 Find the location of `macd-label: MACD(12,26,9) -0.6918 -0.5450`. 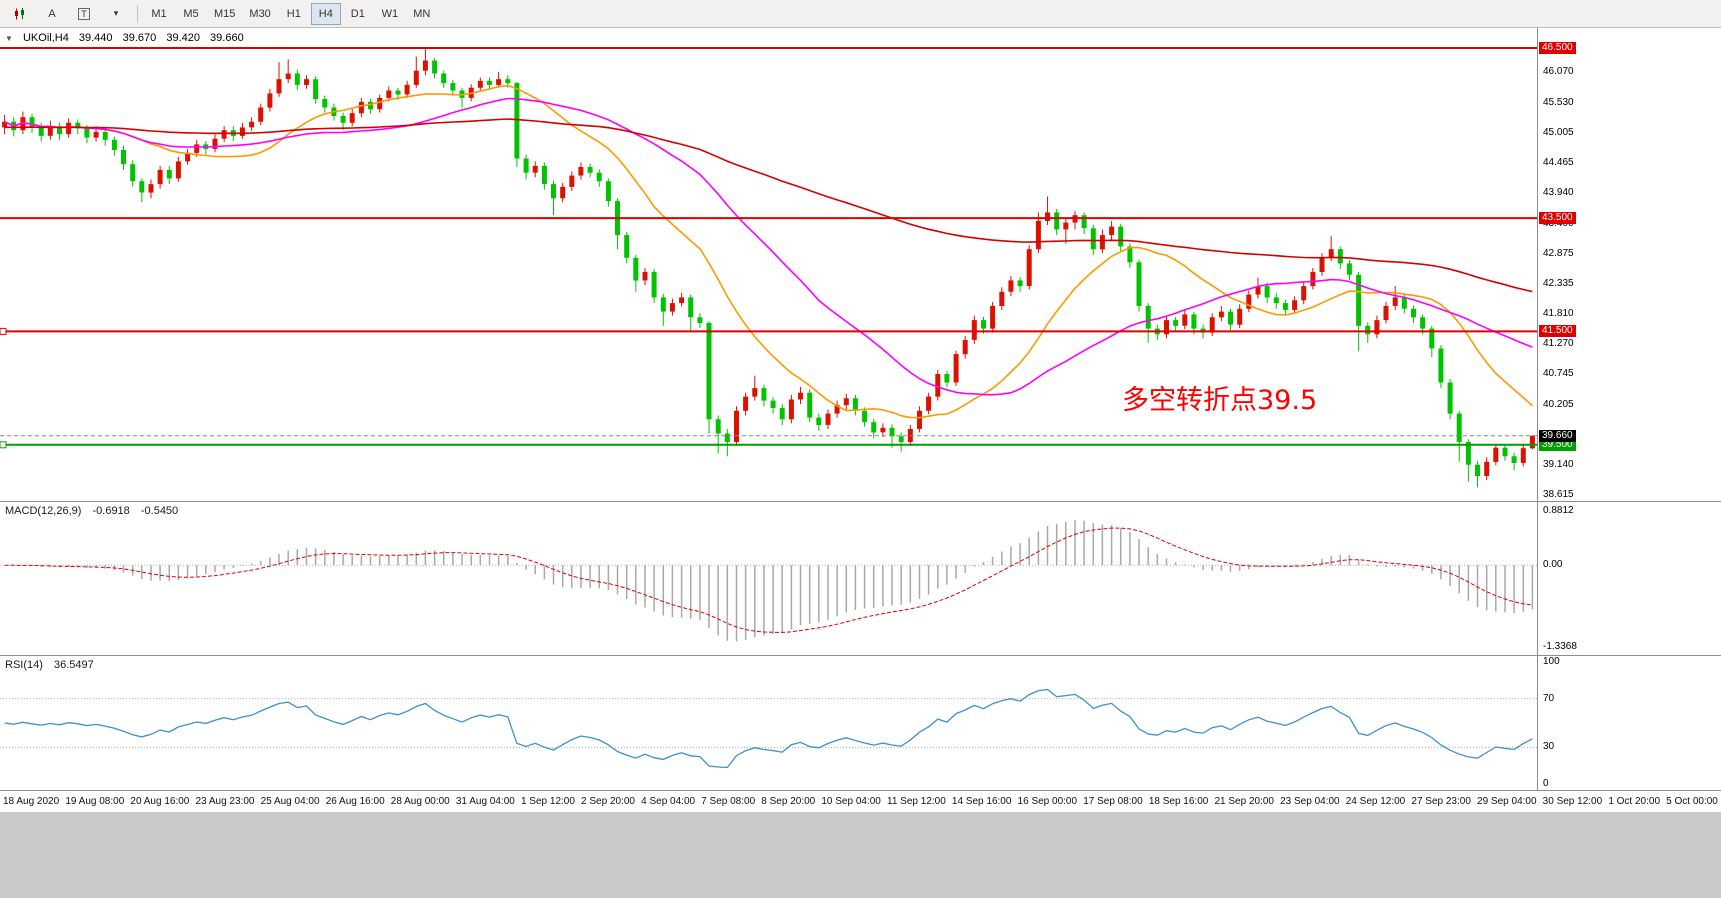

macd-label: MACD(12,26,9) -0.6918 -0.5450 is located at coordinates (95, 511).